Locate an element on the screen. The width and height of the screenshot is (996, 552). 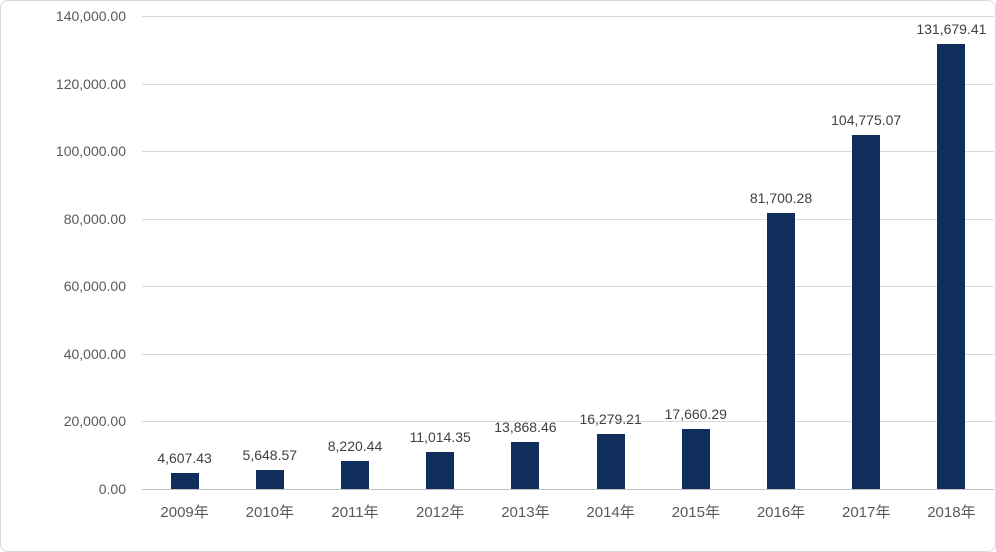
bar-value-label: 81,700.28 is located at coordinates (781, 197).